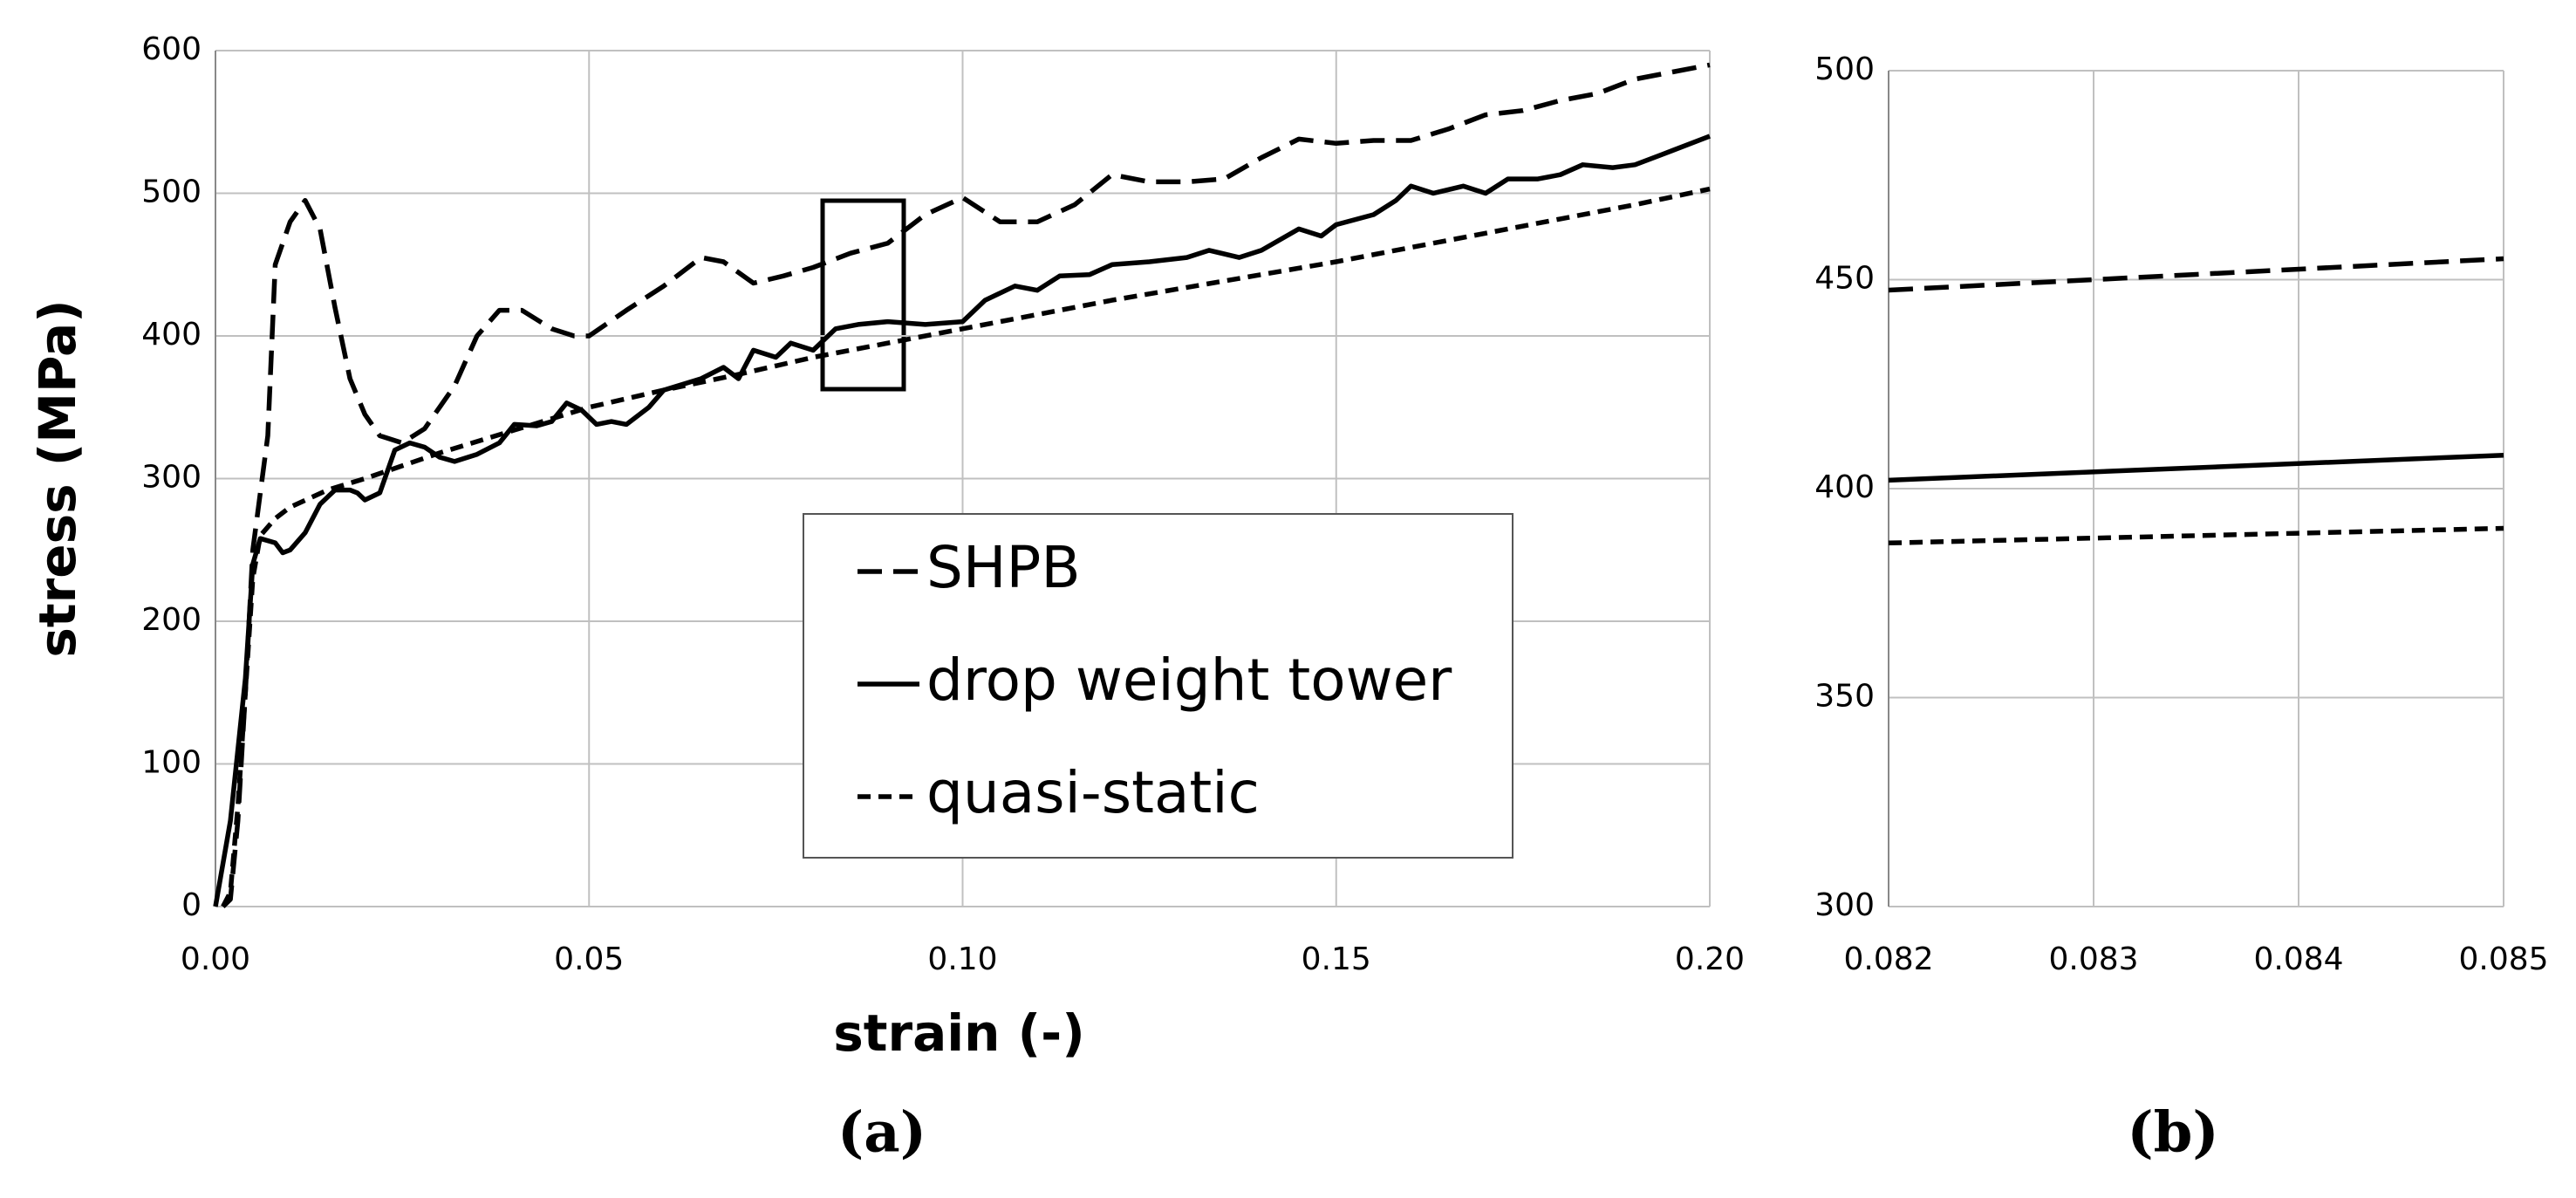 The width and height of the screenshot is (2576, 1198). Describe the element at coordinates (2503, 959) in the screenshot. I see `x-tick-label: 0.085` at that location.